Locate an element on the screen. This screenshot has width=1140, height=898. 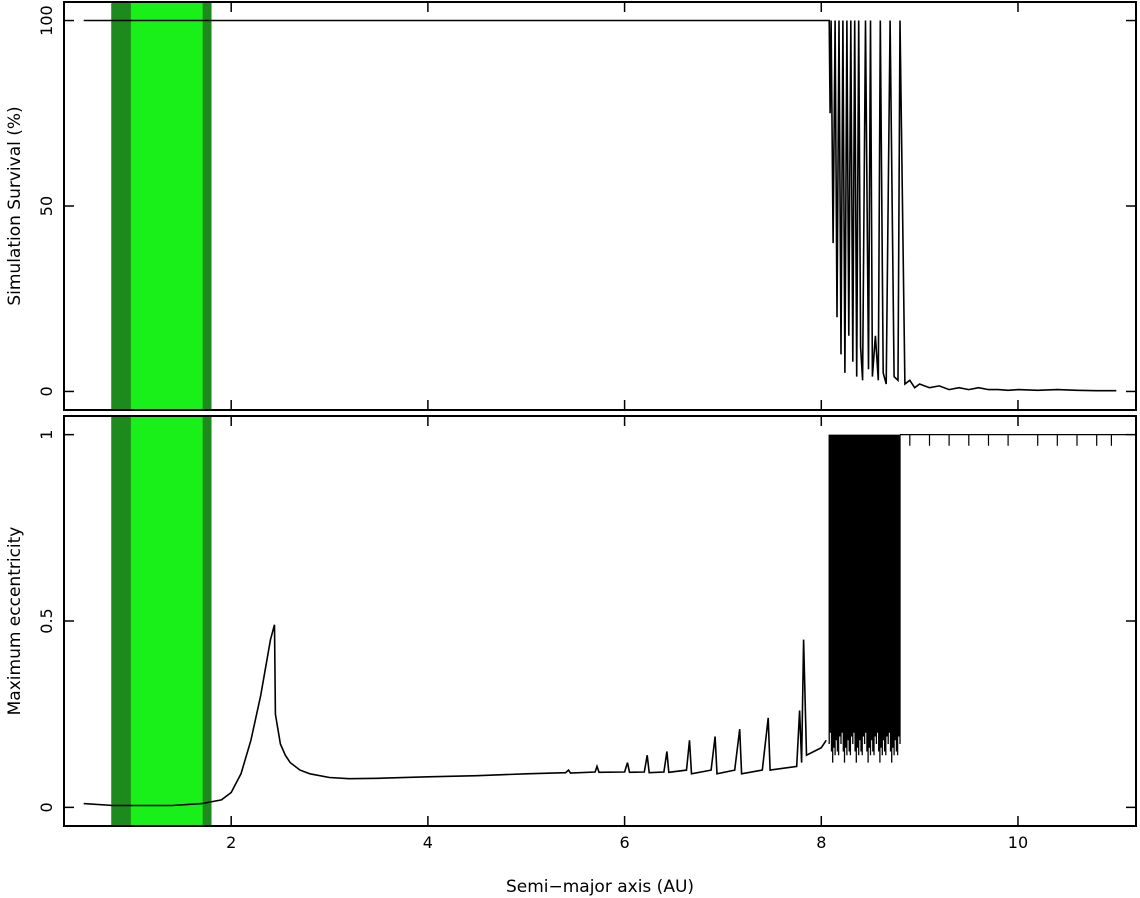
bottom-ytick-label: 1 is located at coordinates (46, 435).